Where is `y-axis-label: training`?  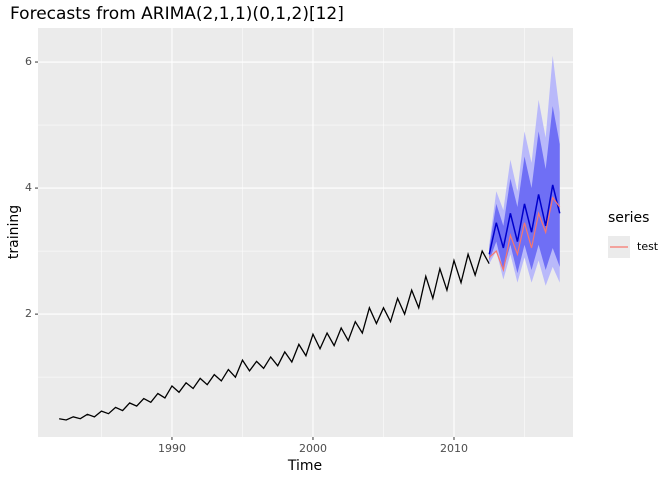 y-axis-label: training is located at coordinates (14, 232).